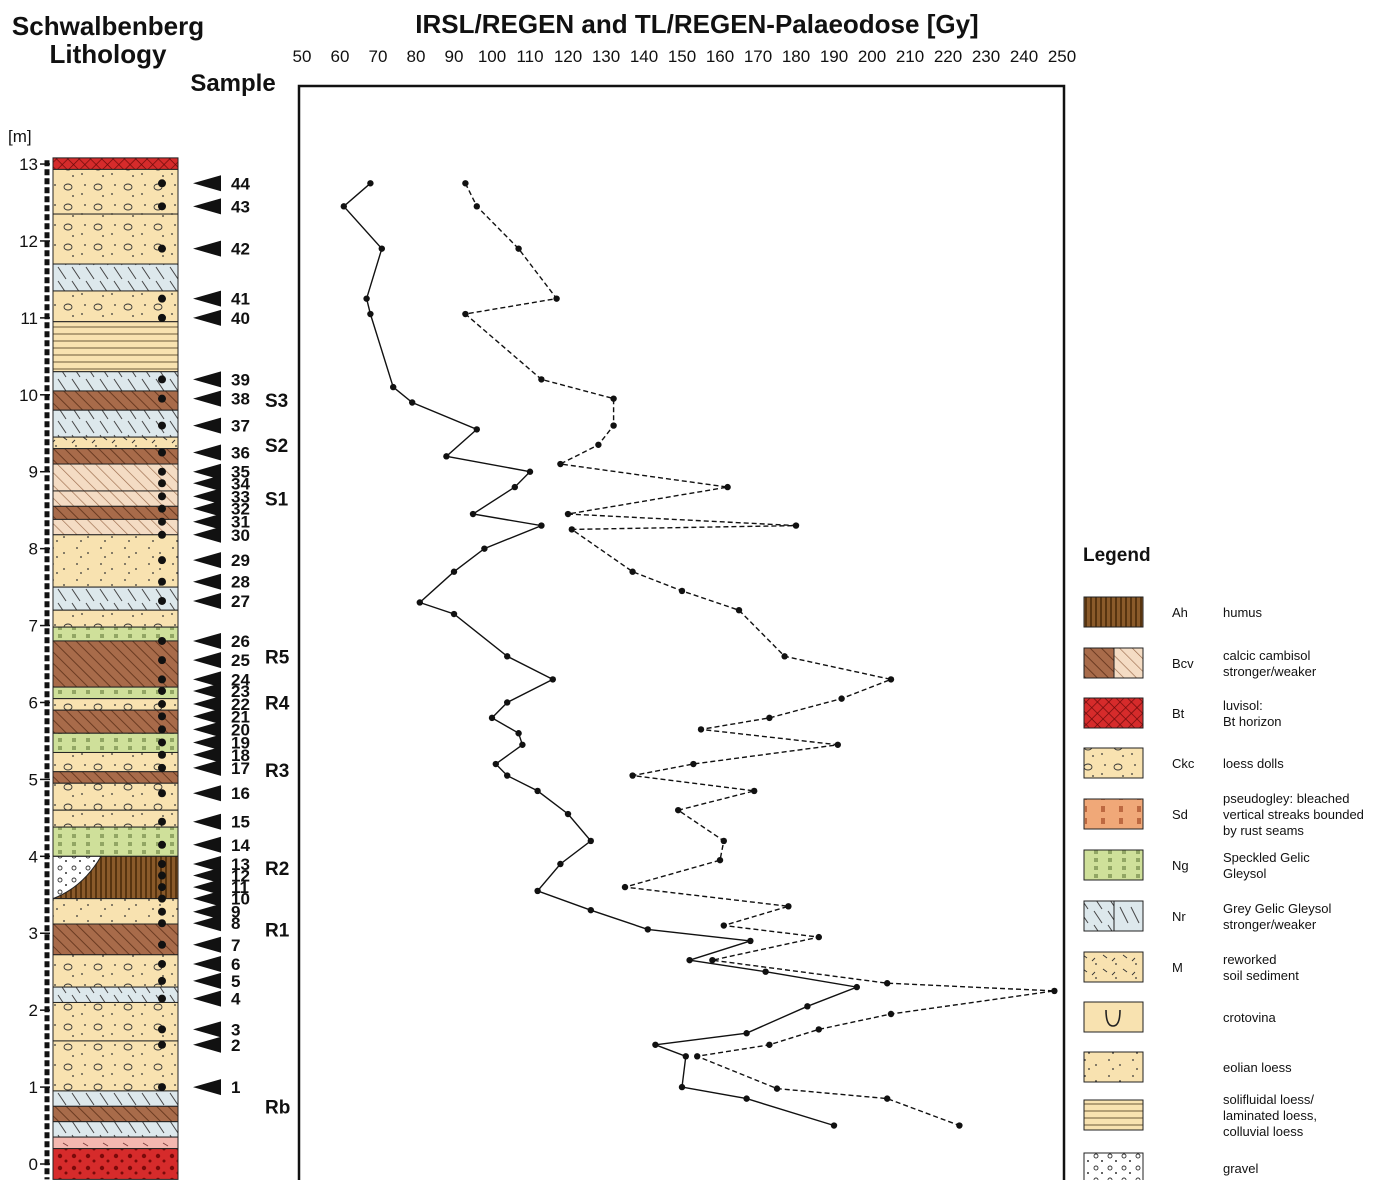 Image resolution: width=1381 pixels, height=1180 pixels. Describe the element at coordinates (33, 1164) in the screenshot. I see `depth-tick-label: 0` at that location.